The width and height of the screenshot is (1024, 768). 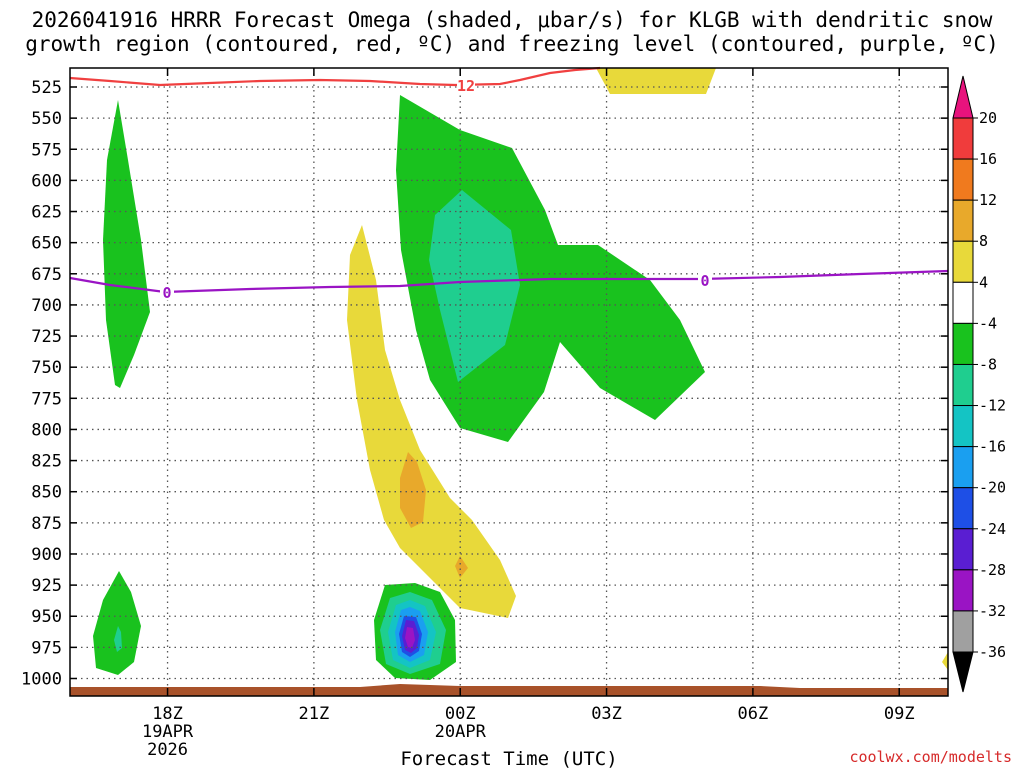 I want to click on y-tick-label: 650, so click(x=46, y=244).